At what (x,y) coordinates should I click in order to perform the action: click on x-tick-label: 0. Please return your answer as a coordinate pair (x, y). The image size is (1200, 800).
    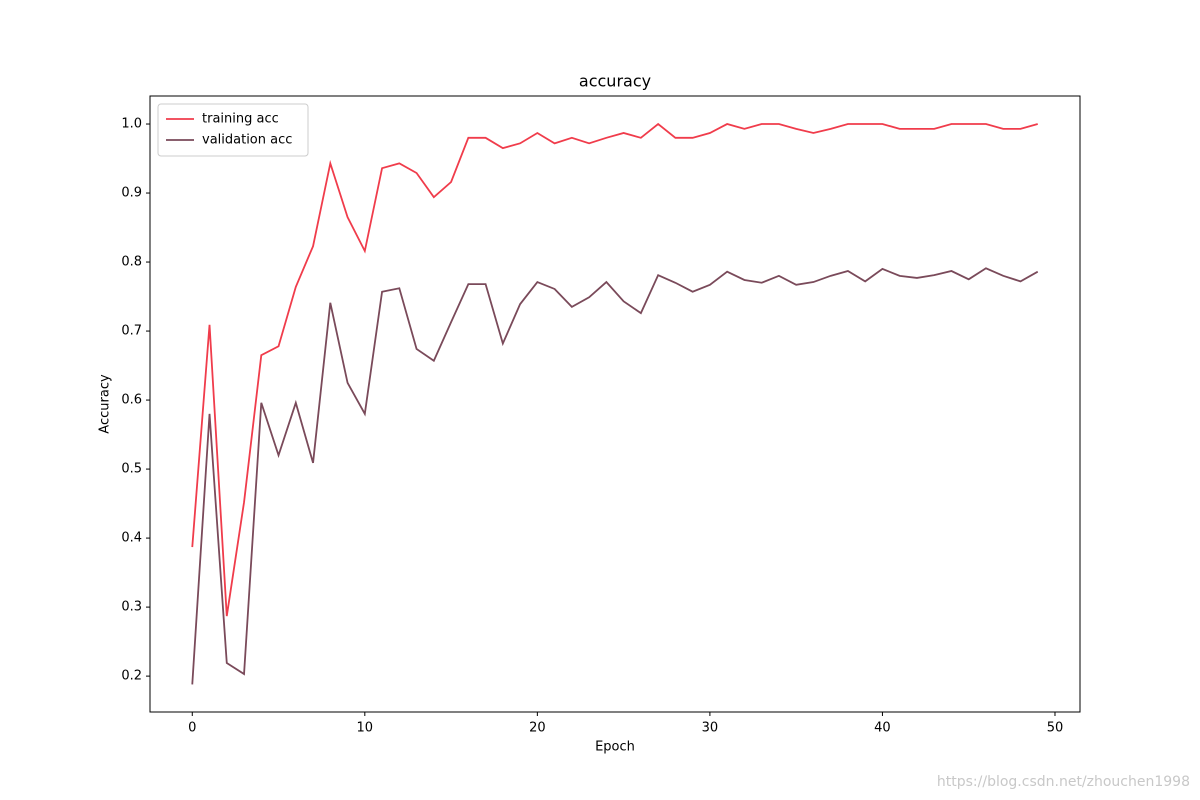
    Looking at the image, I should click on (192, 728).